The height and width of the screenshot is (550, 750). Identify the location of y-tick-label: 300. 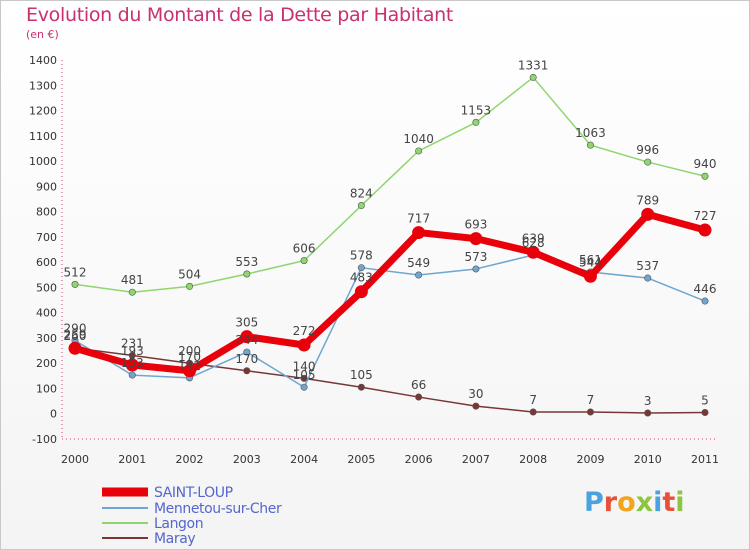
(46, 338).